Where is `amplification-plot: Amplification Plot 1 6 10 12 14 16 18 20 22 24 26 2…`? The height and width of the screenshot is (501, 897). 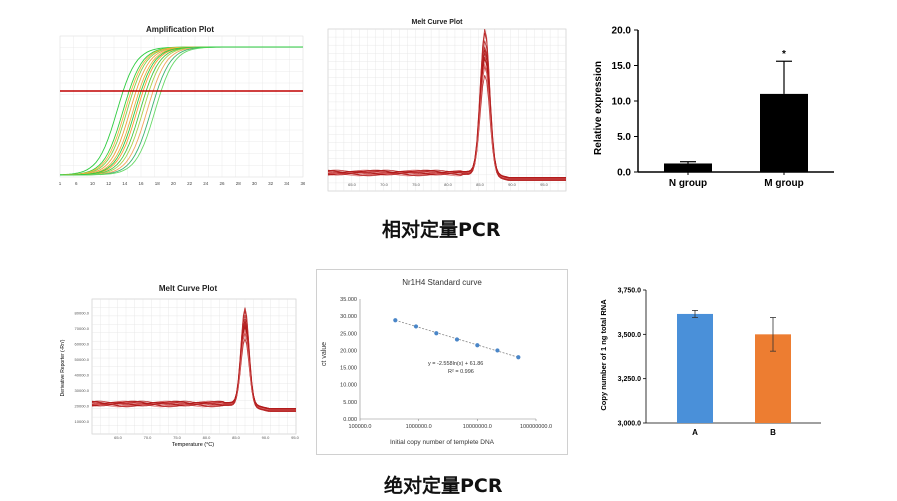 amplification-plot: Amplification Plot 1 6 10 12 14 16 18 20 22 24 26 2… is located at coordinates (182, 105).